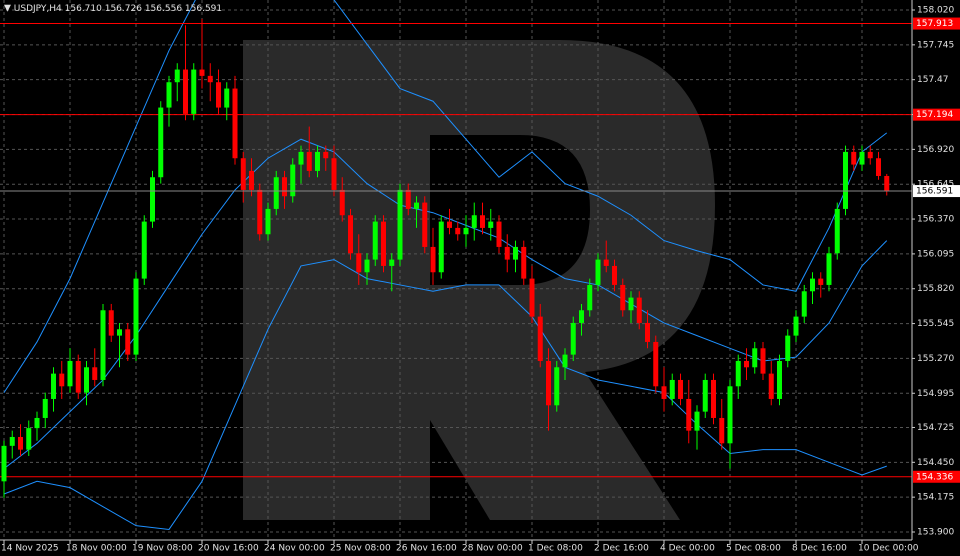  What do you see at coordinates (935, 185) in the screenshot?
I see `y-tick-label: 156.645` at bounding box center [935, 185].